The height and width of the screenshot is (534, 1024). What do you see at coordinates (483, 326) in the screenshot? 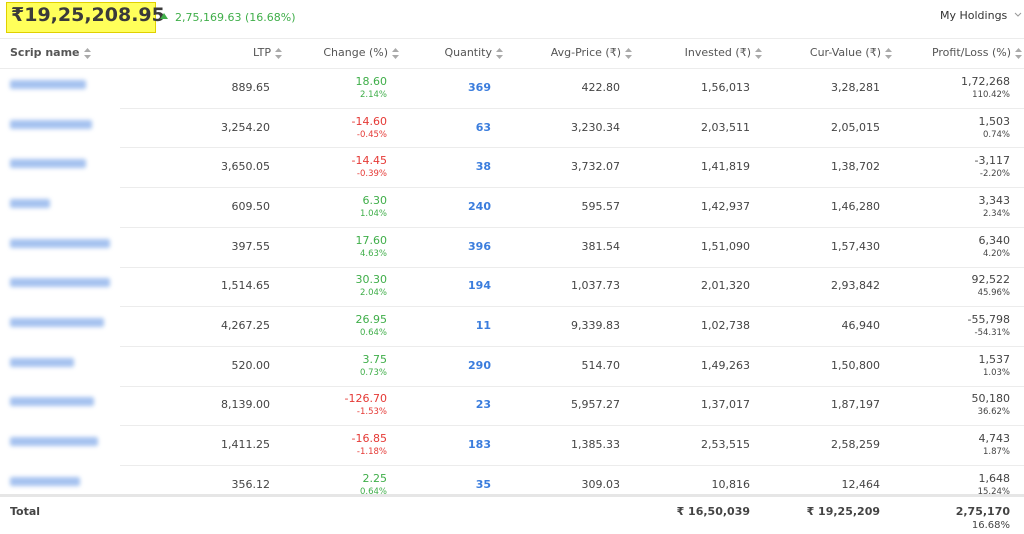
I see `quantity: 11` at bounding box center [483, 326].